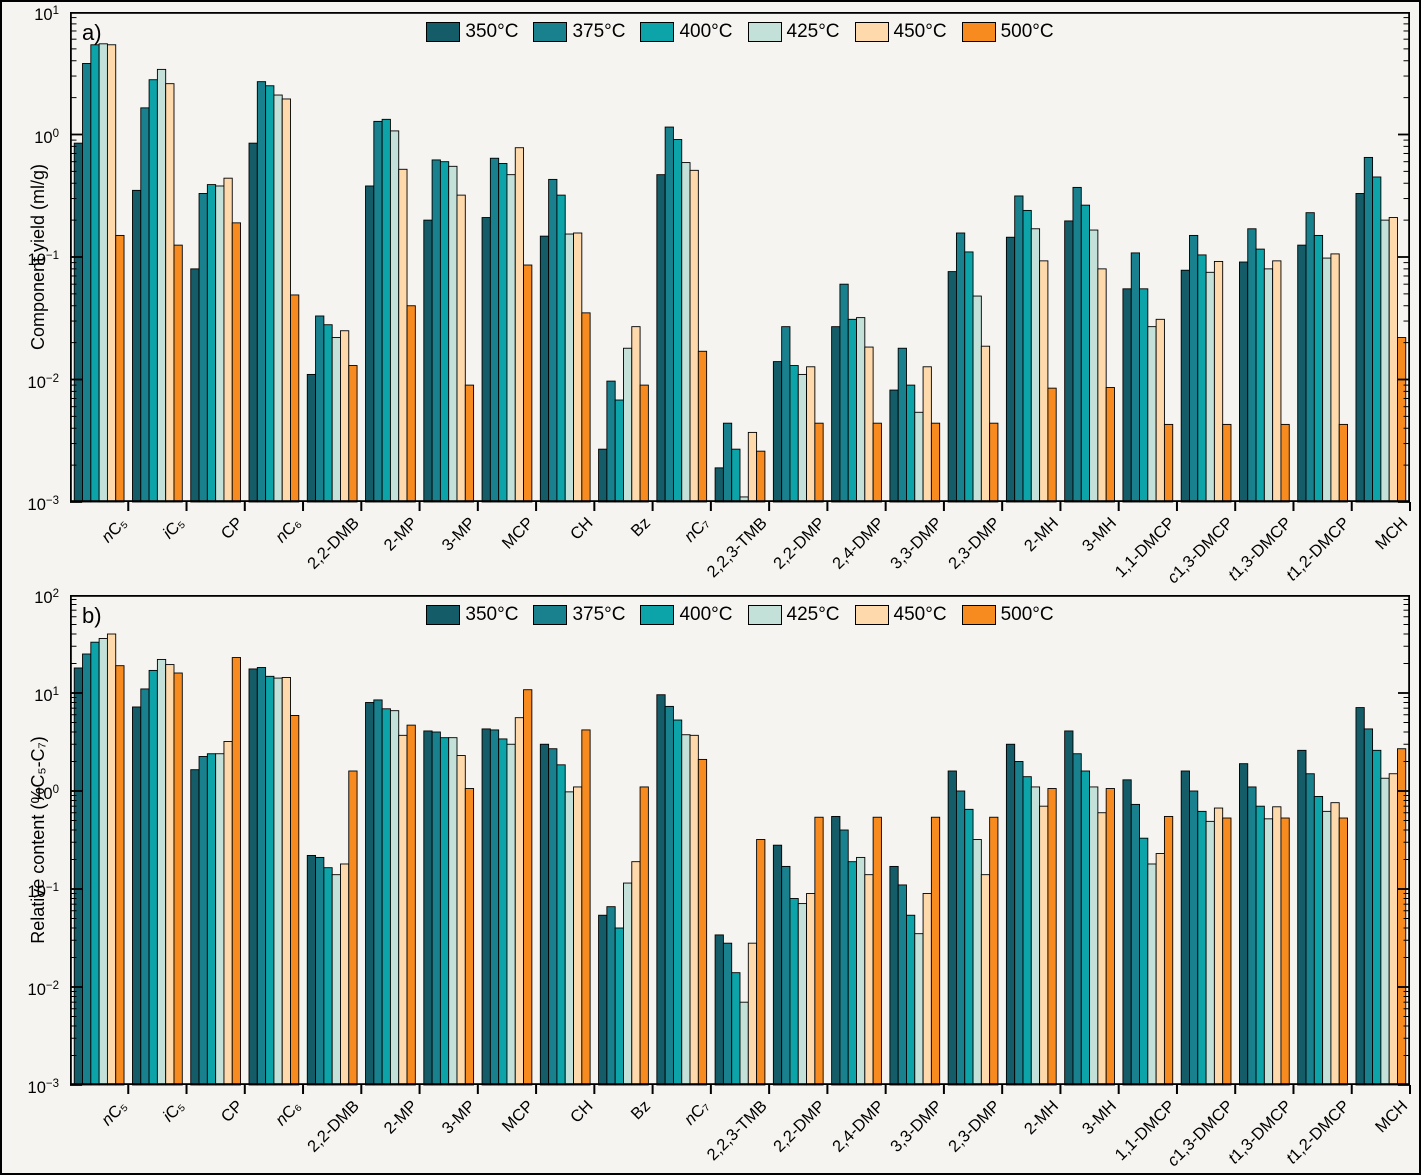 This screenshot has width=1421, height=1175. Describe the element at coordinates (459, 534) in the screenshot. I see `x-tick-label: 3-MP` at that location.